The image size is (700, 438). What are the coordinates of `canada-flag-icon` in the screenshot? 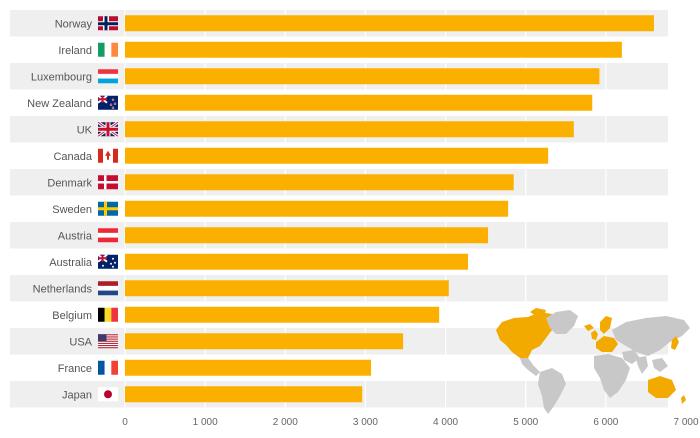 It's located at (108, 155).